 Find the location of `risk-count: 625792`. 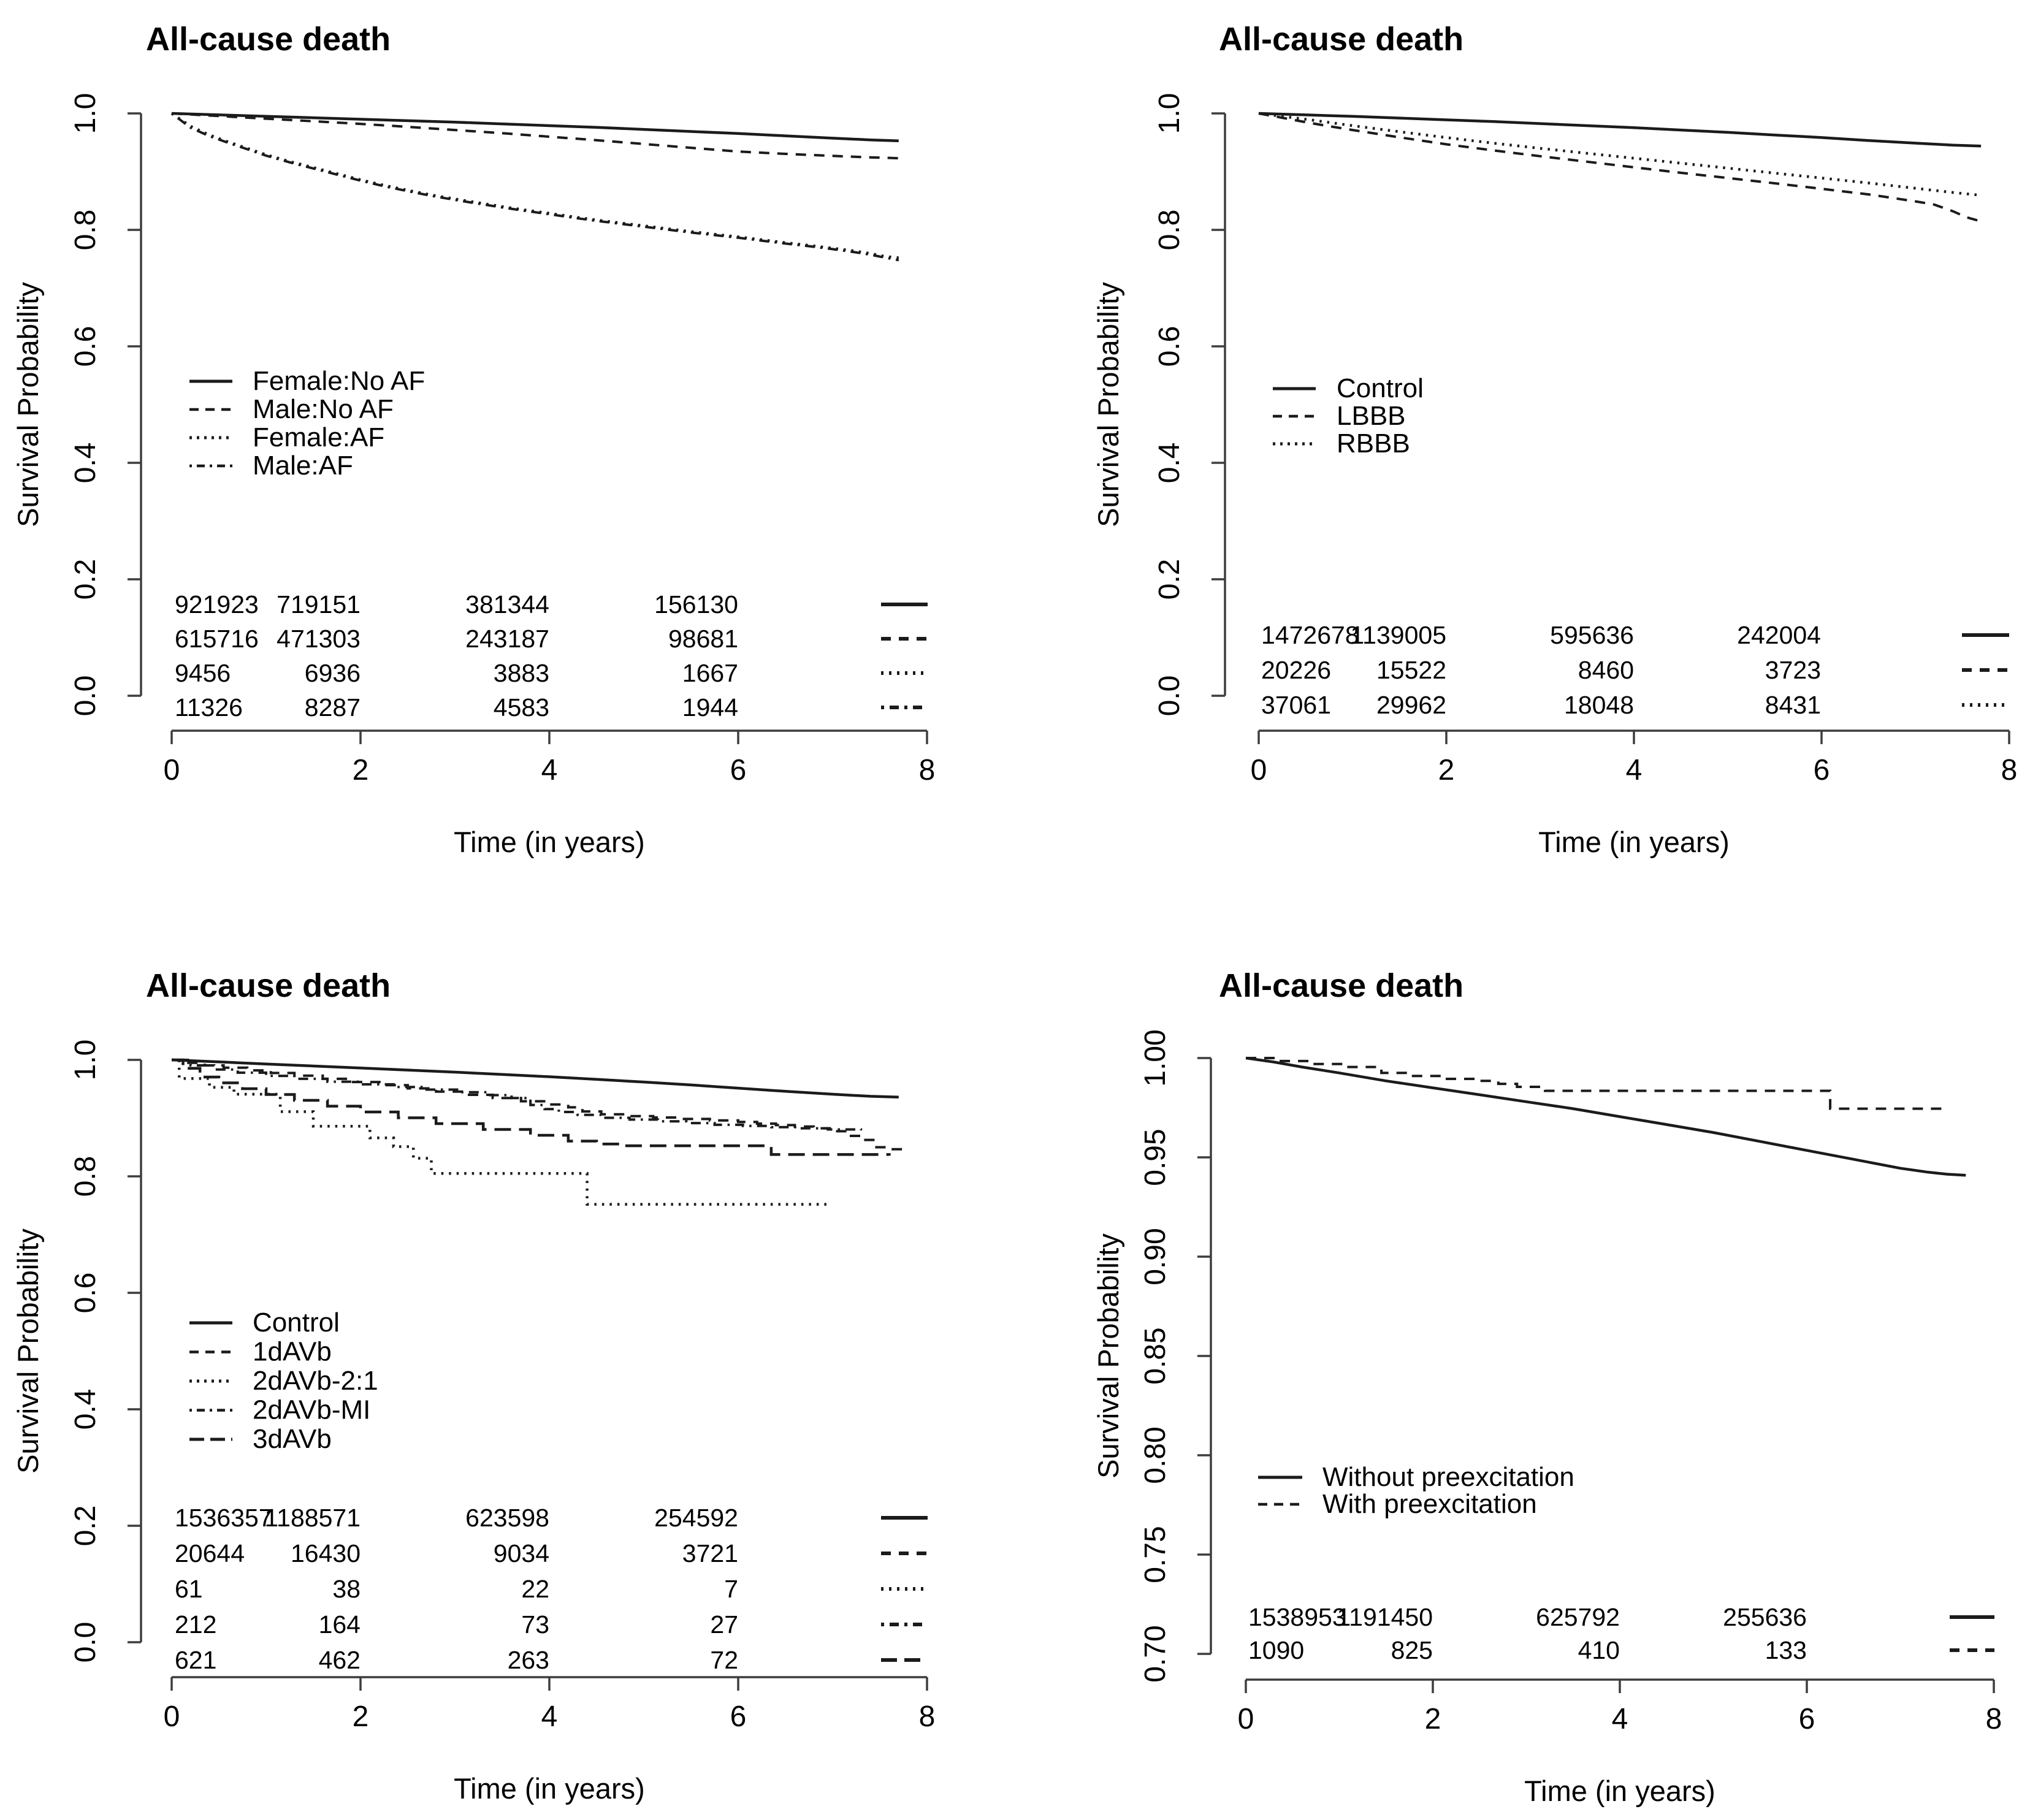

risk-count: 625792 is located at coordinates (1578, 1617).